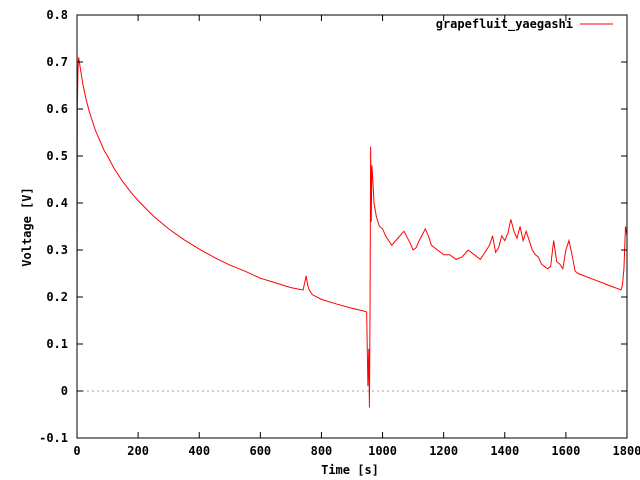 The height and width of the screenshot is (480, 640). Describe the element at coordinates (138, 451) in the screenshot. I see `x-tick-label: 200` at that location.